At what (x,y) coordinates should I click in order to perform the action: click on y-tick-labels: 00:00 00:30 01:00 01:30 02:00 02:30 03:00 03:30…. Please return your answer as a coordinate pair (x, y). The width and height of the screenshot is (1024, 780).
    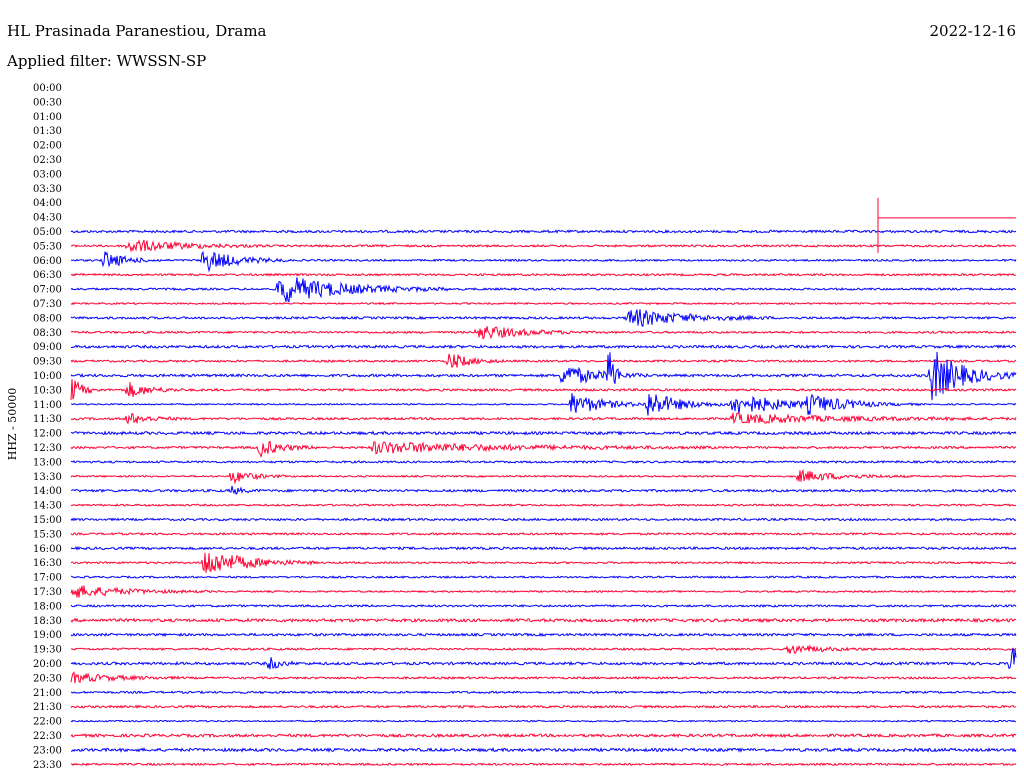
    Looking at the image, I should click on (47, 427).